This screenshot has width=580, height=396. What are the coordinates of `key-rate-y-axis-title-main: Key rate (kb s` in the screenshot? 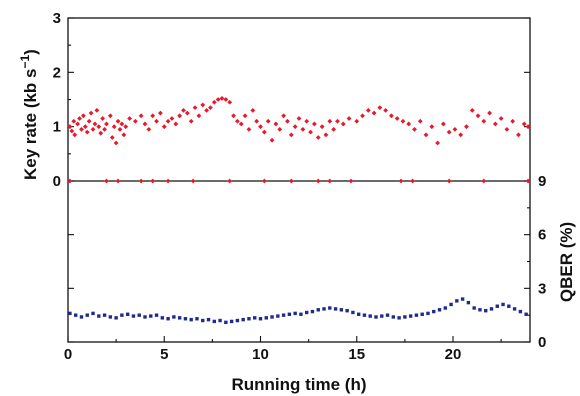 It's located at (30, 125).